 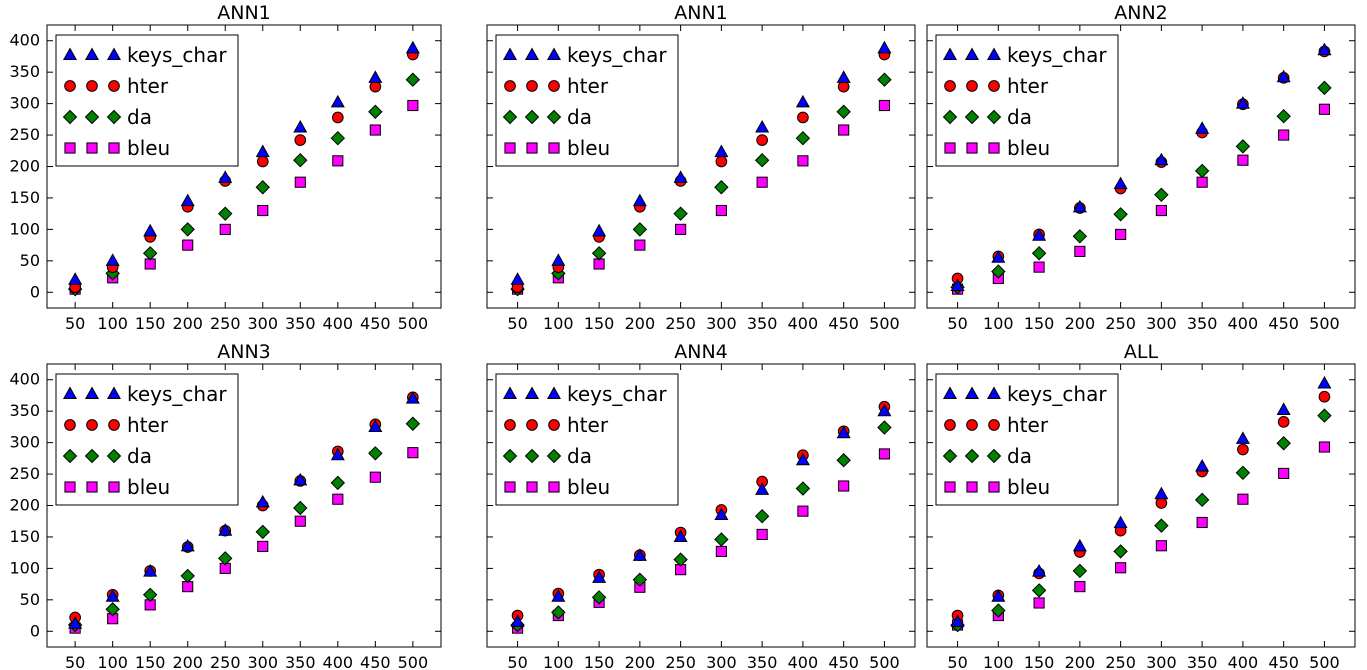 What do you see at coordinates (24, 166) in the screenshot?
I see `y-tick-label: 200` at bounding box center [24, 166].